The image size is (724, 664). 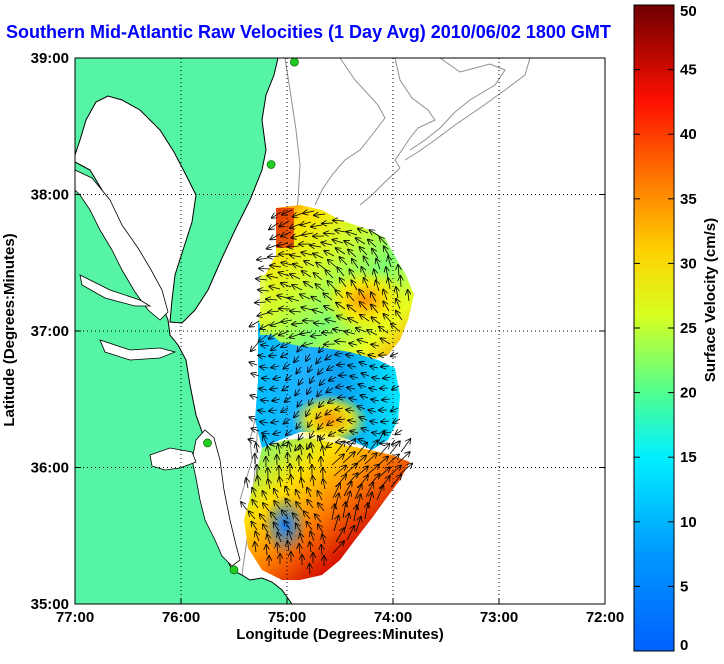 What do you see at coordinates (365, 300) in the screenshot?
I see `velocity-hotspot-north` at bounding box center [365, 300].